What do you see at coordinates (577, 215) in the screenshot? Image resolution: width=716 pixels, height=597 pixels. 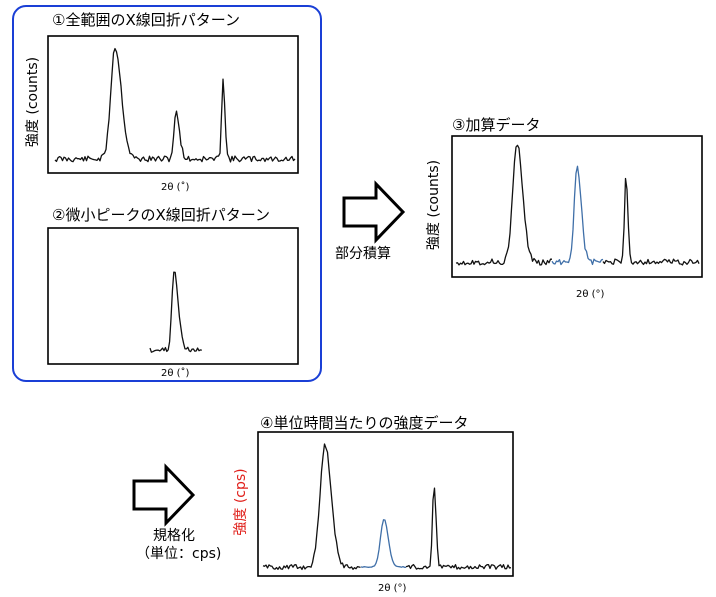 I see `panel3-trace-highlight` at bounding box center [577, 215].